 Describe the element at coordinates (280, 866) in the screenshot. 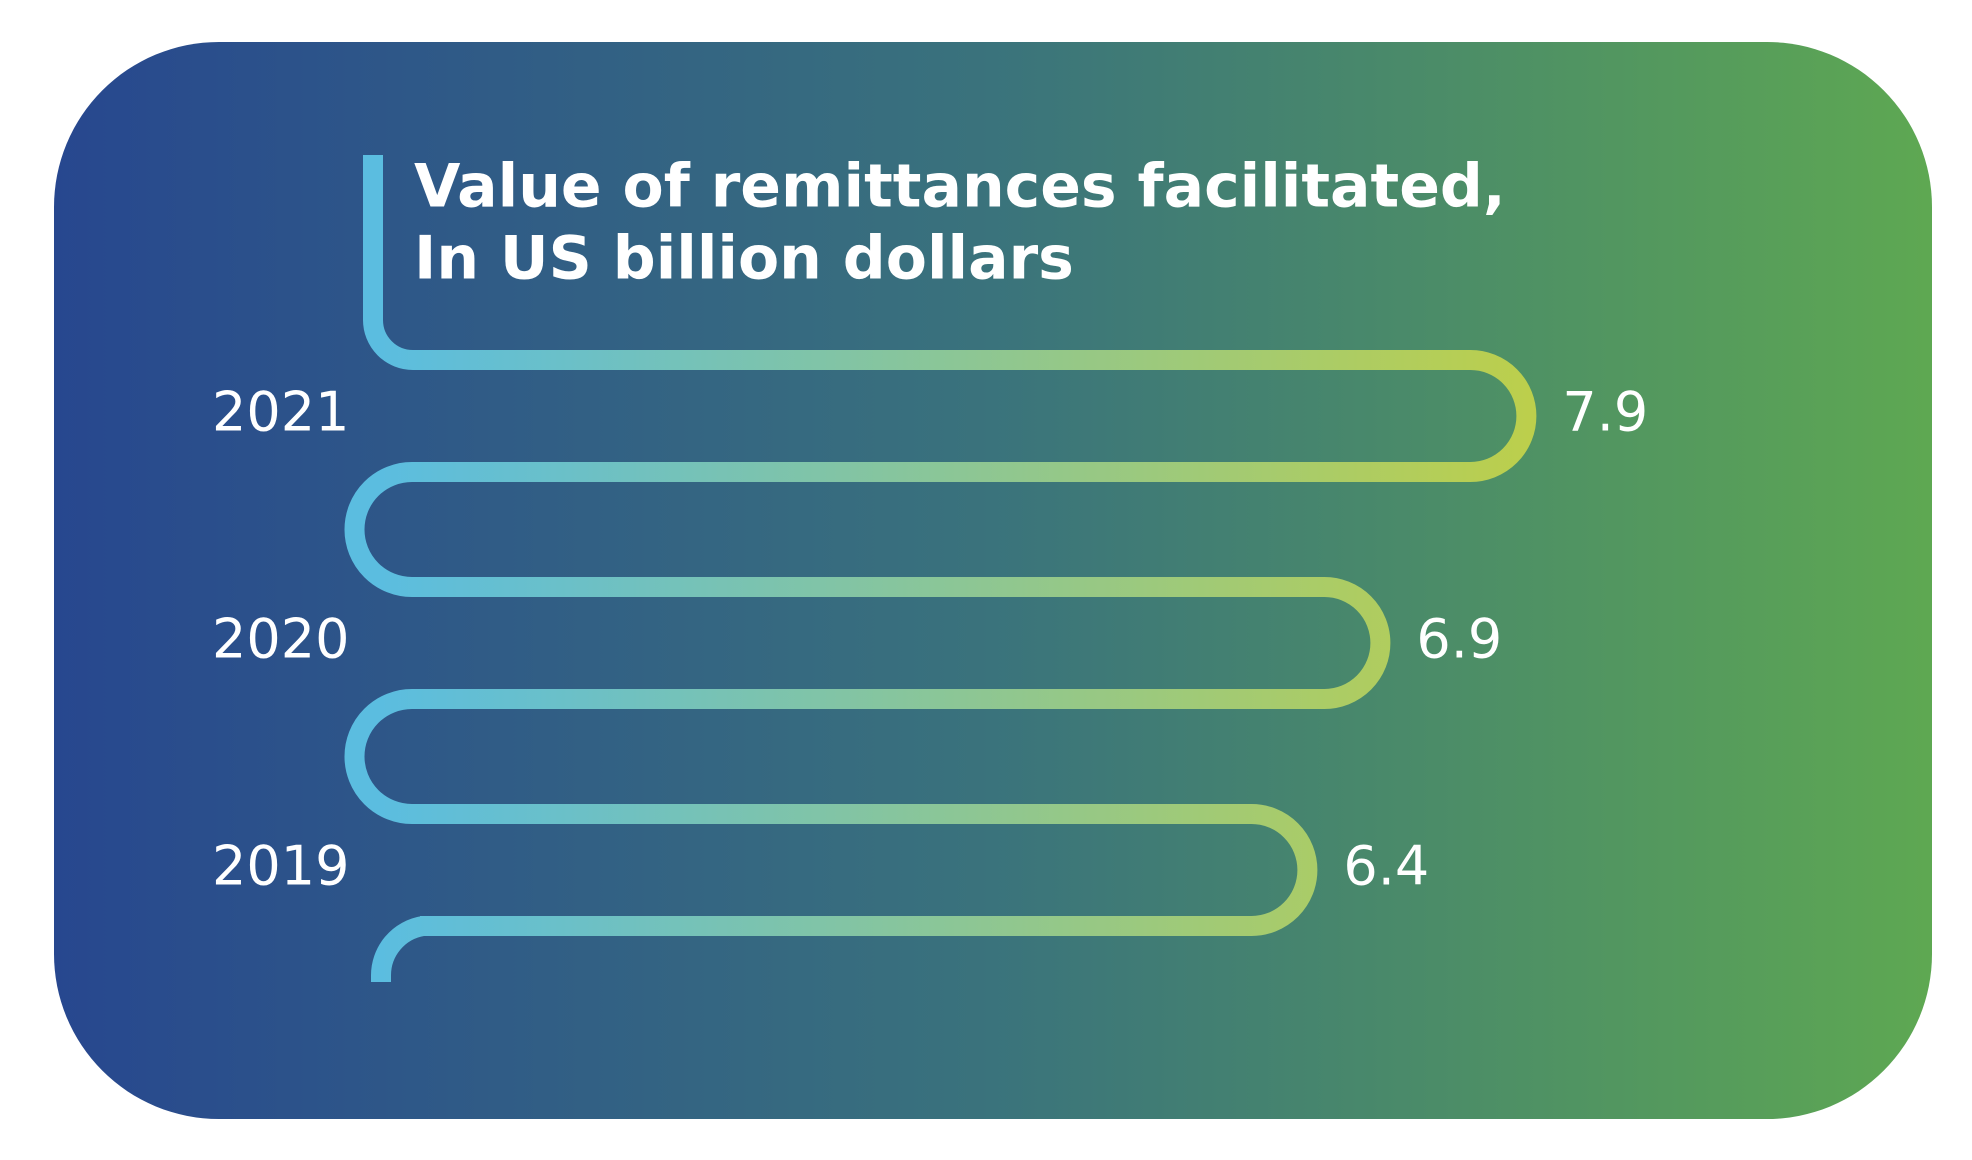

I see `category-label: 2019` at that location.